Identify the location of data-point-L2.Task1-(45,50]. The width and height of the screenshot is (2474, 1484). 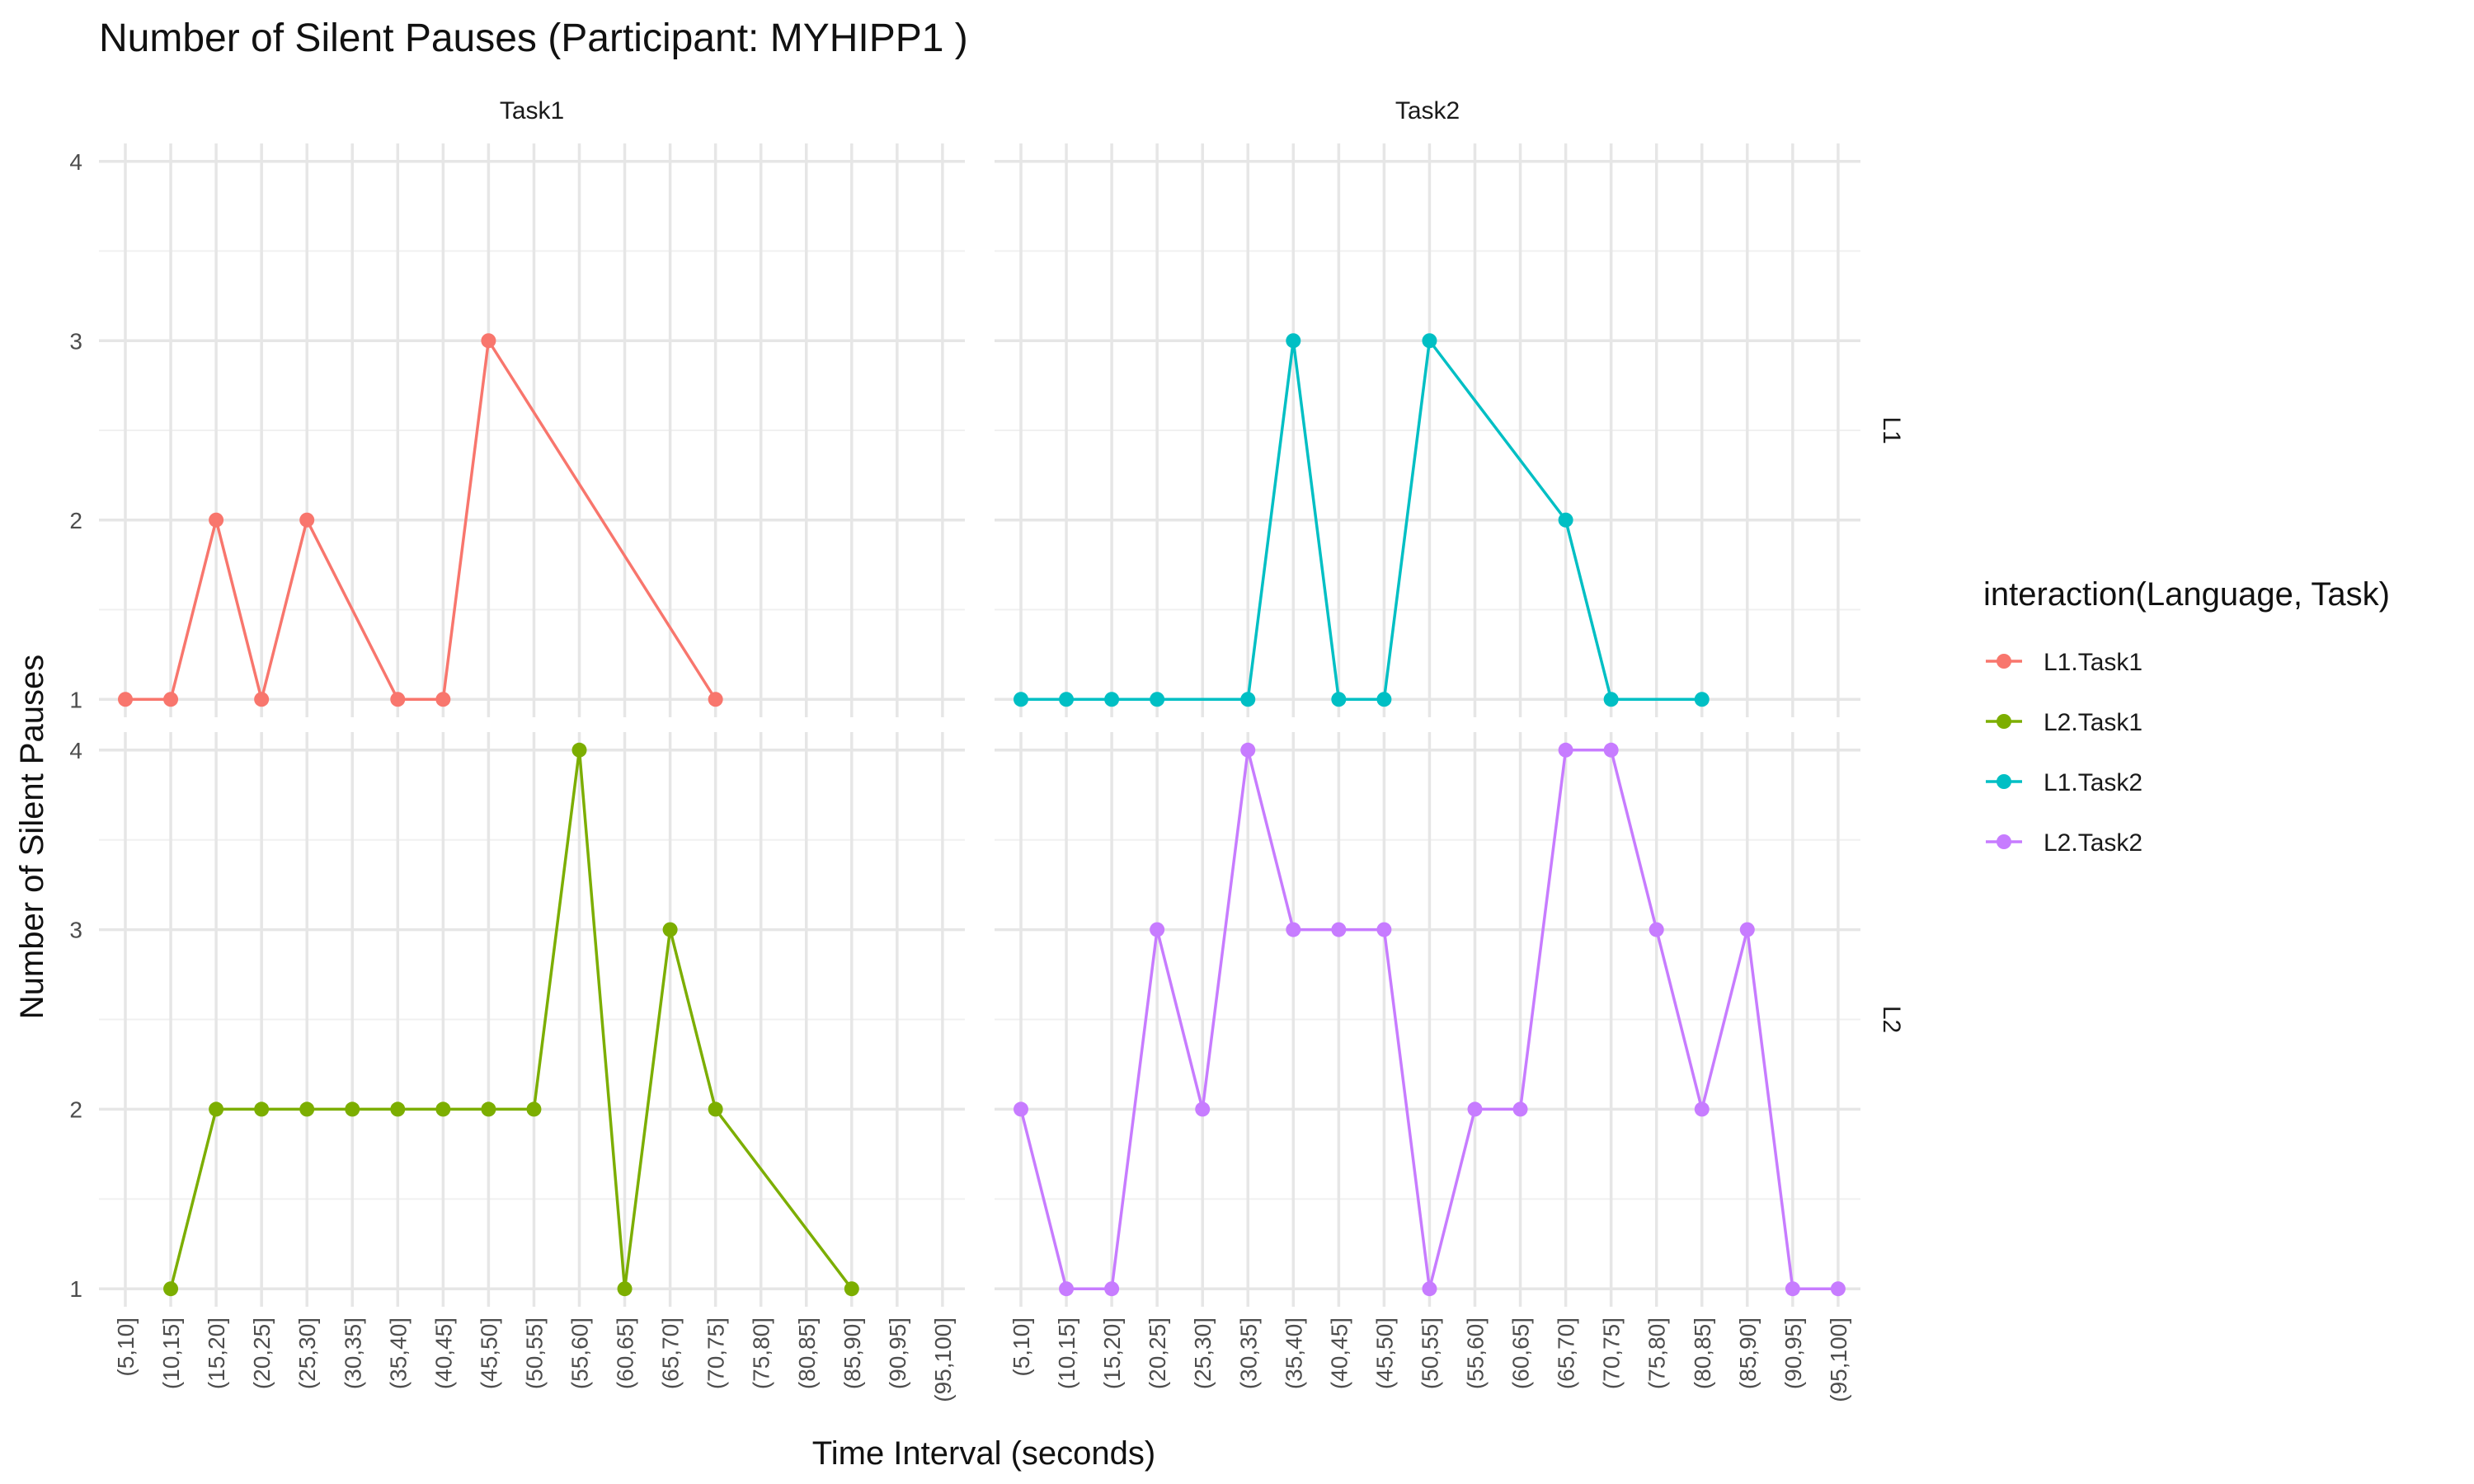
(488, 1109).